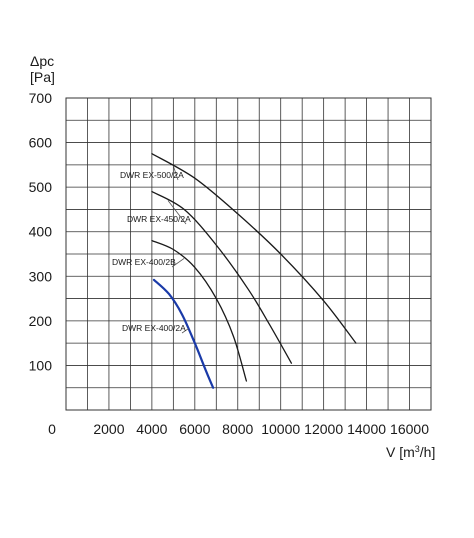 Image resolution: width=474 pixels, height=538 pixels. What do you see at coordinates (144, 262) in the screenshot?
I see `series-label: DWR EX-400/2B` at bounding box center [144, 262].